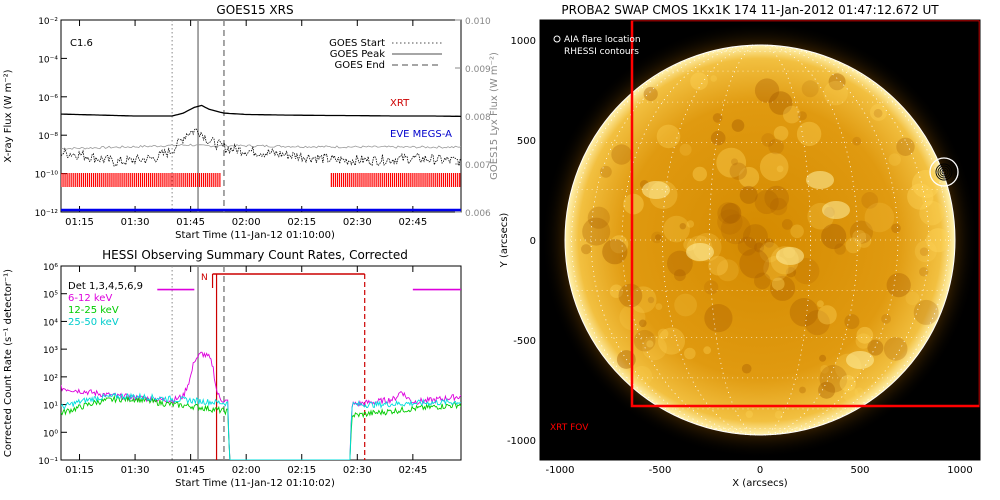 This screenshot has width=1000, height=500. Describe the element at coordinates (93, 322) in the screenshot. I see `legend-25-50: 25-50 keV` at that location.